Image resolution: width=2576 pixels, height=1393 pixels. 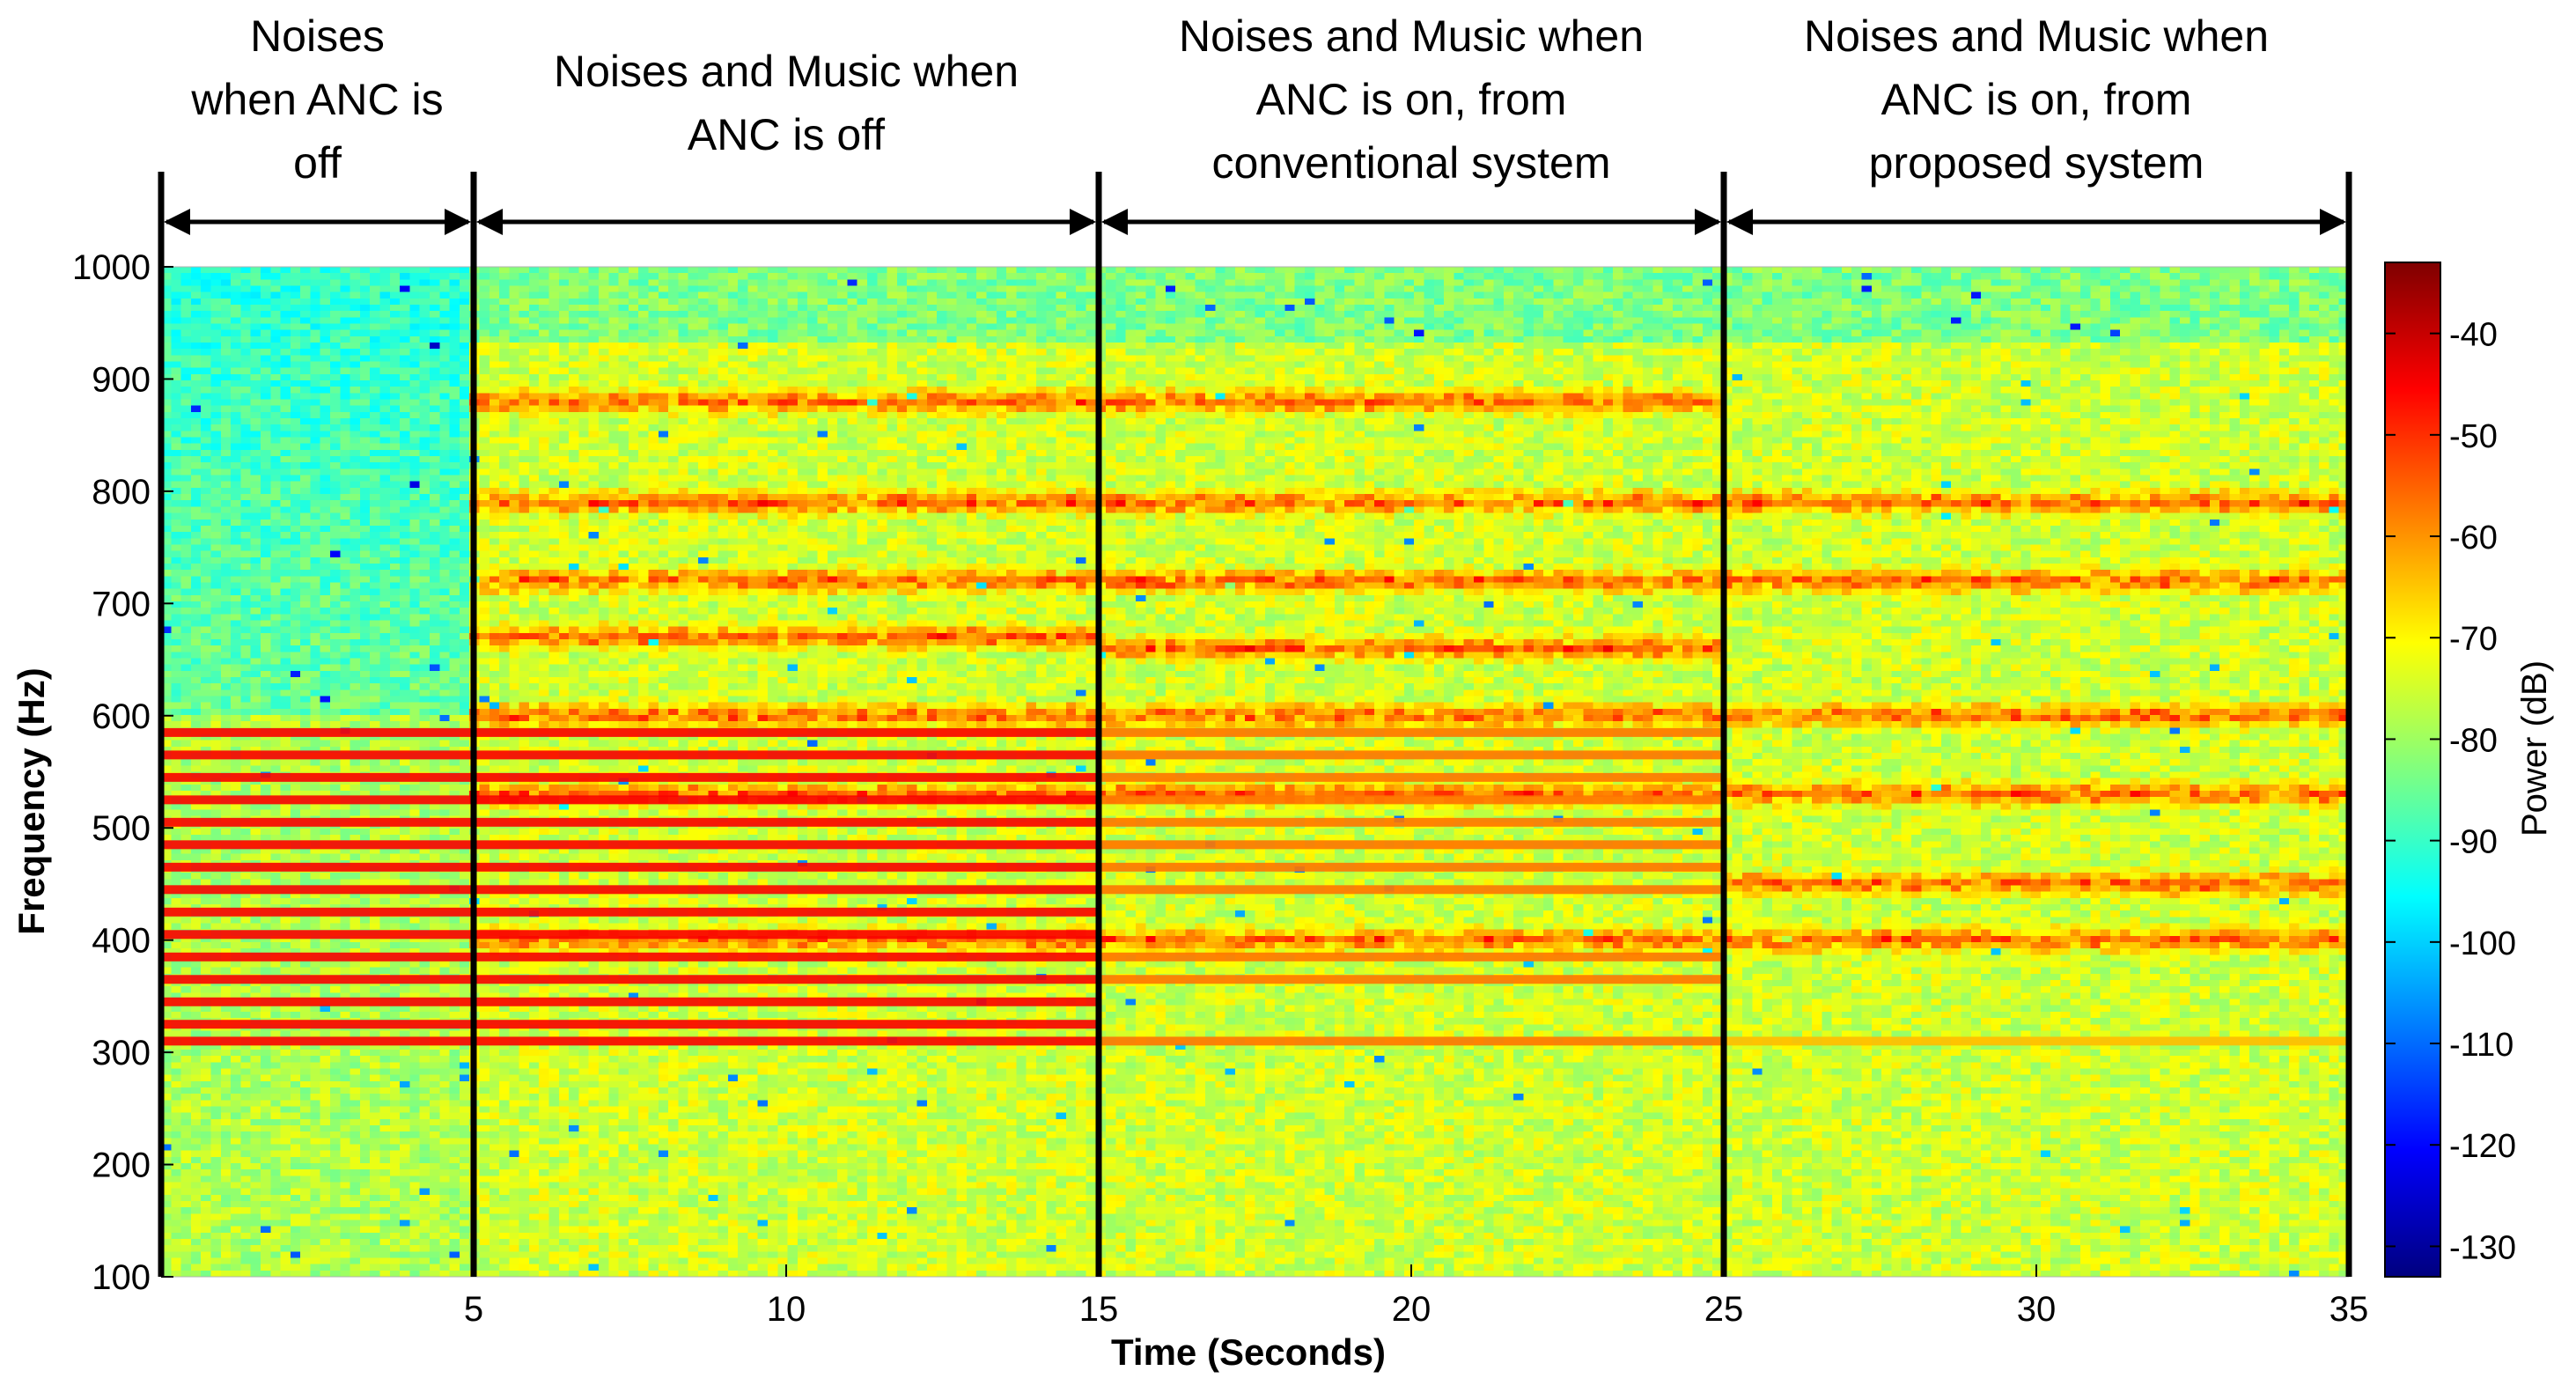 What do you see at coordinates (2473, 538) in the screenshot?
I see `colorbar-tick-label--60: -60` at bounding box center [2473, 538].